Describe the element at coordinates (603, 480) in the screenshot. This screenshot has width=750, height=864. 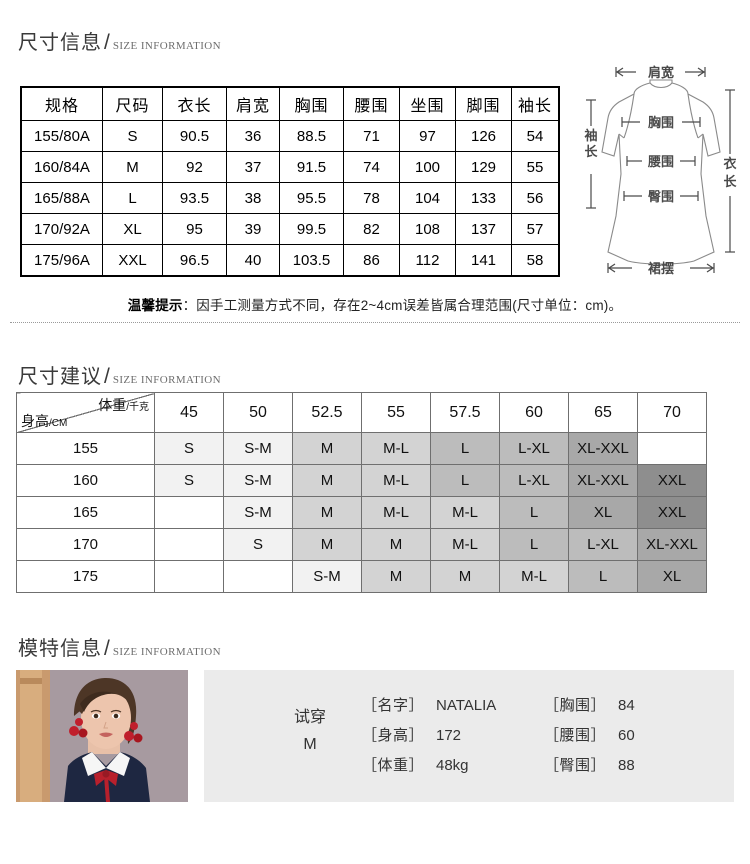
I see `advice-cell-r1-c6: XL-XXL` at that location.